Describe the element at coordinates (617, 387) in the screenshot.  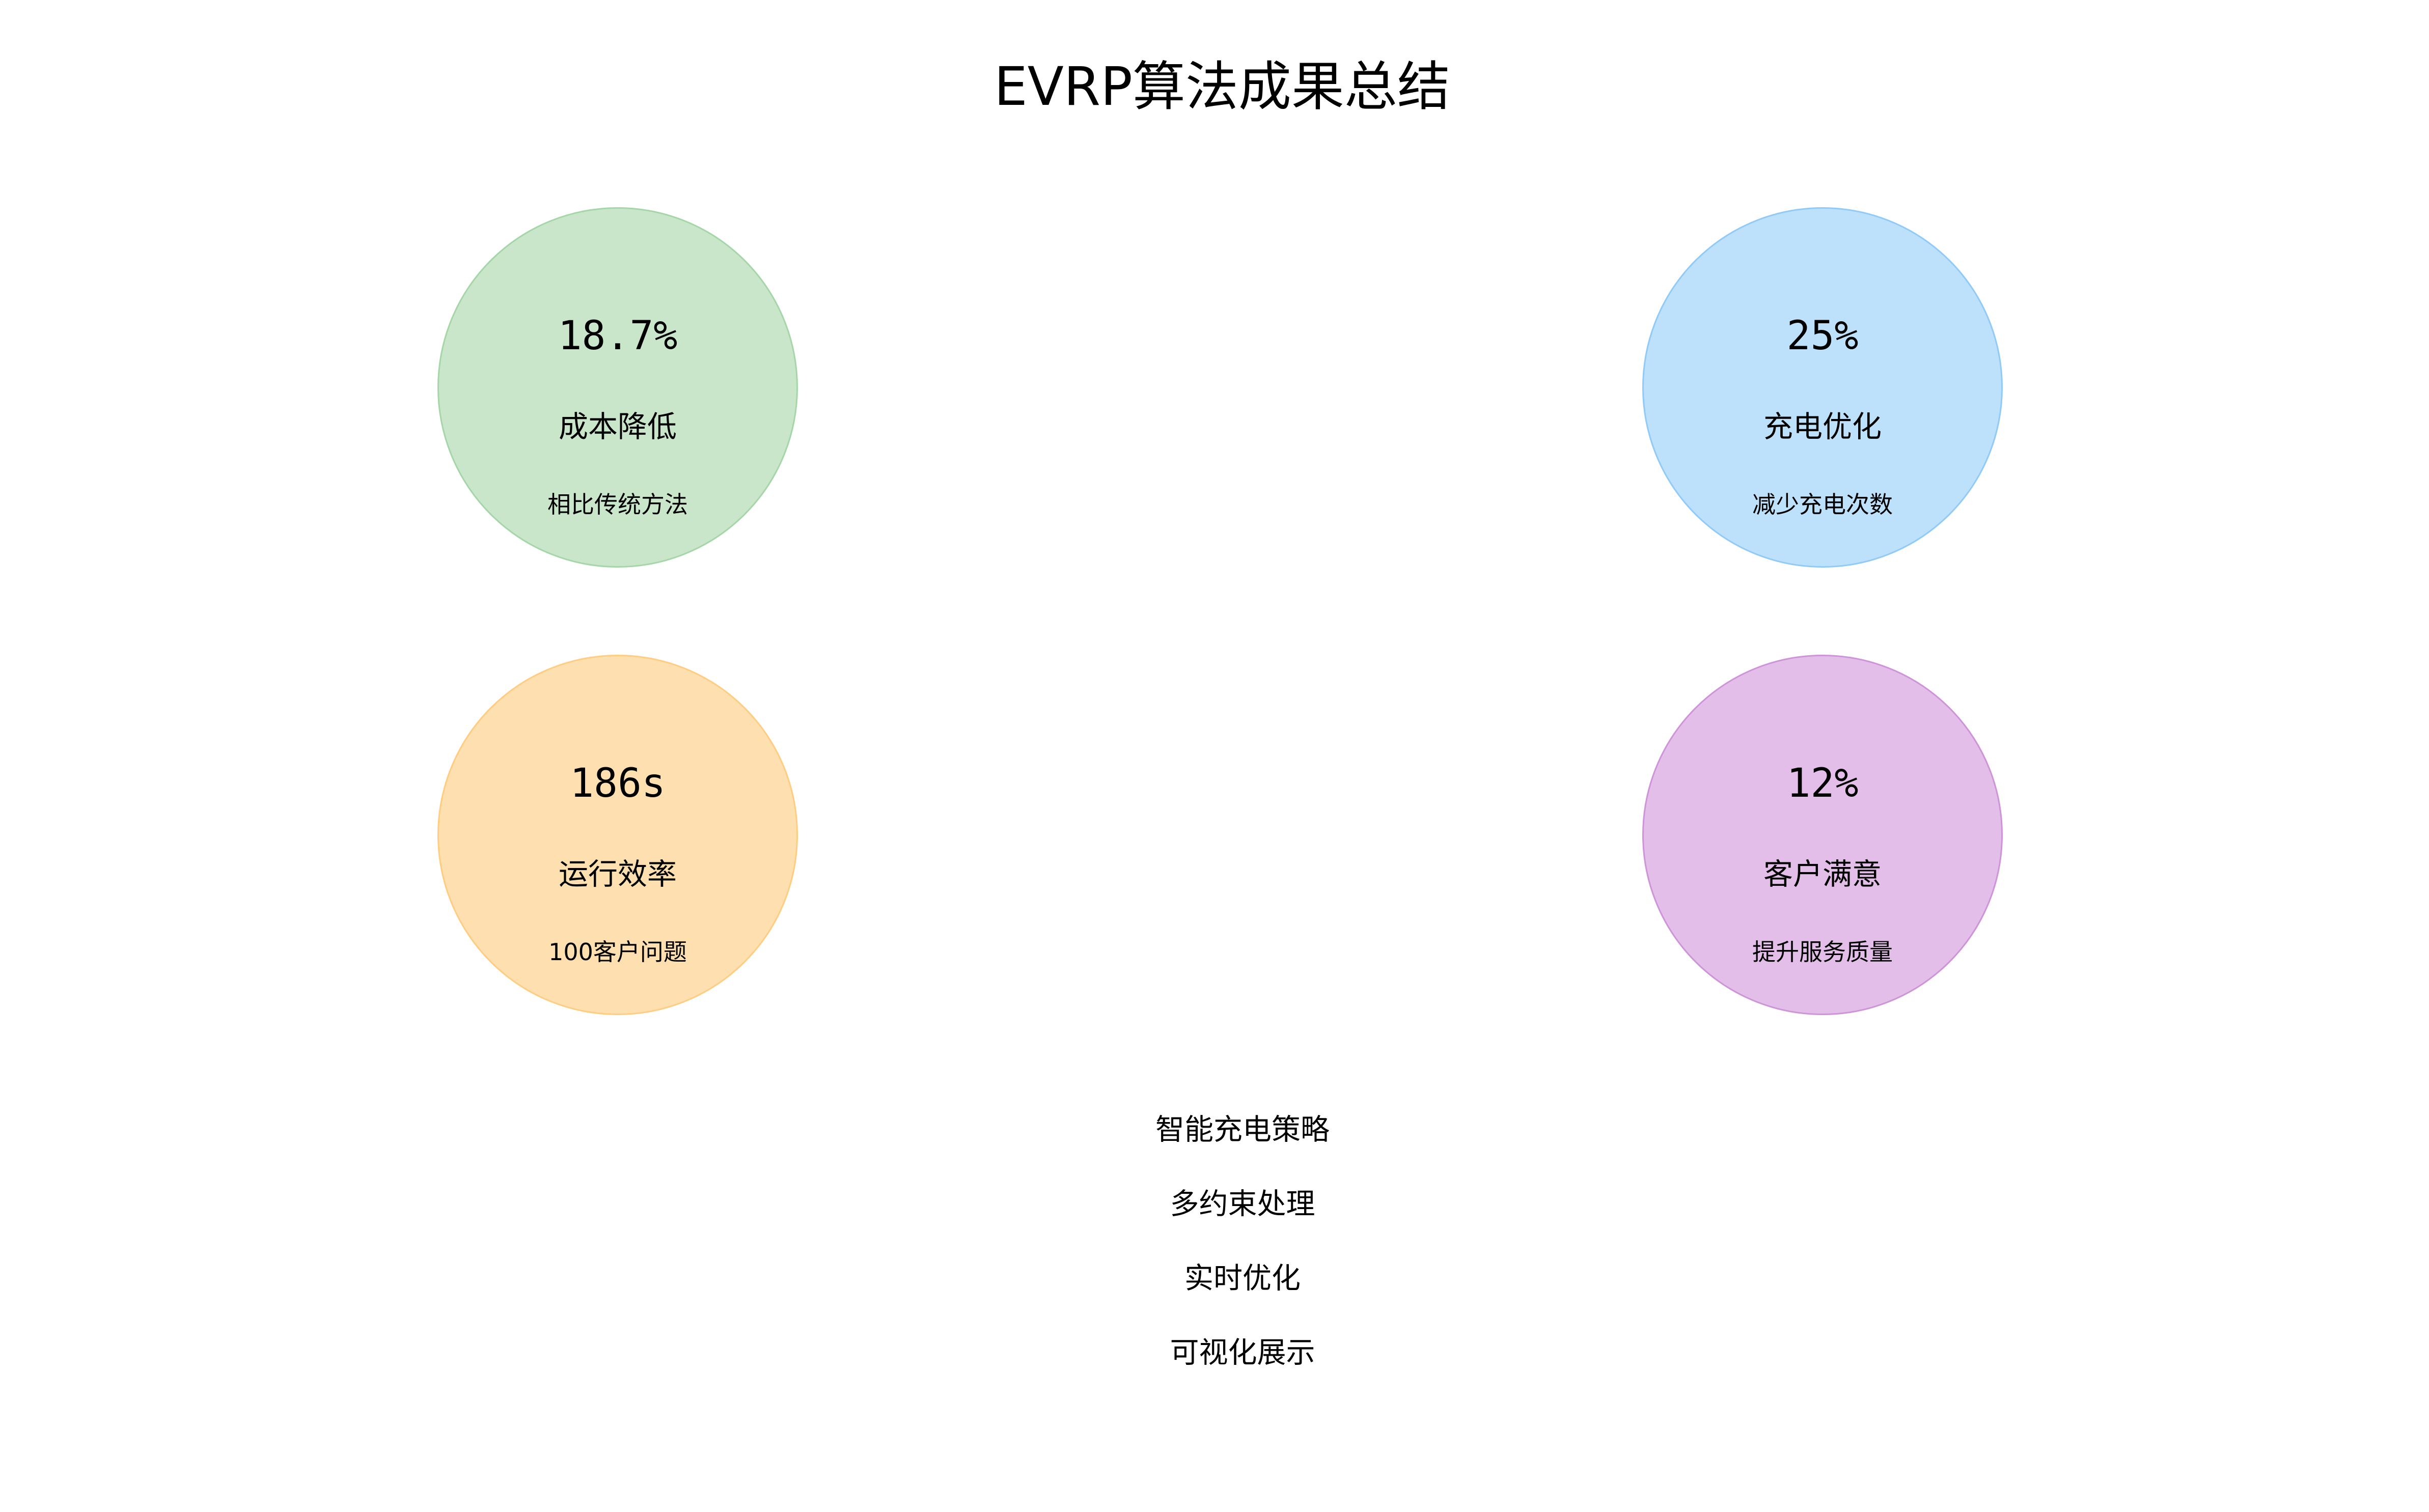
I see `metric-circle-cost-reduction: 18.7% 成本降低 相比传统方法` at that location.